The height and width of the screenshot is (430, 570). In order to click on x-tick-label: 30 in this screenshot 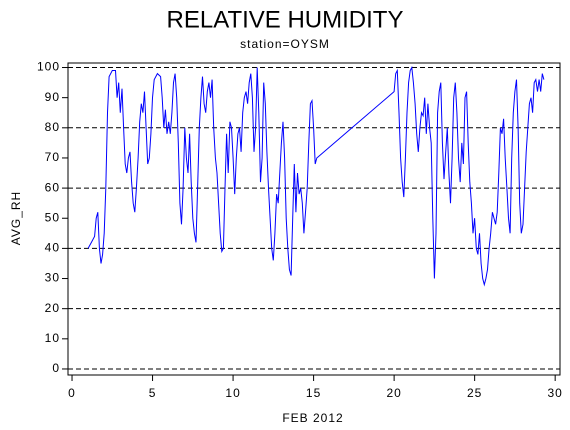, I will do `click(554, 393)`.